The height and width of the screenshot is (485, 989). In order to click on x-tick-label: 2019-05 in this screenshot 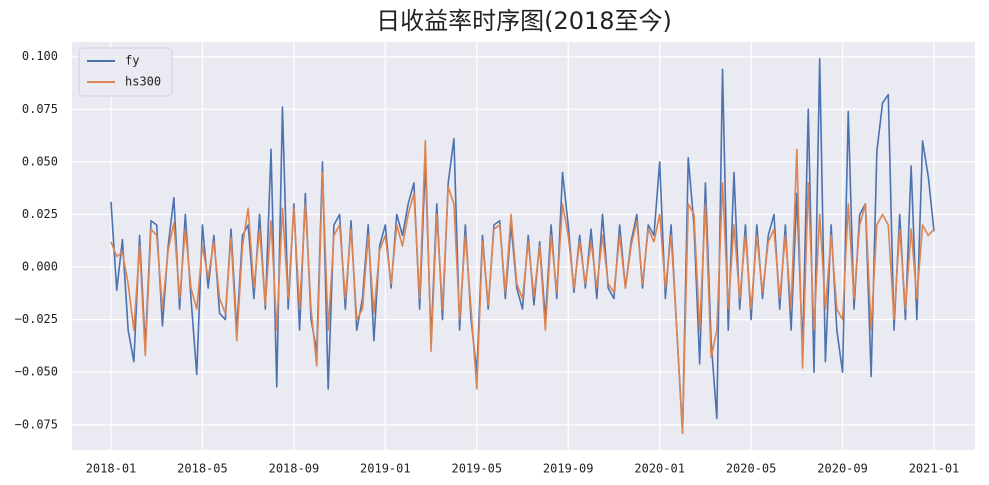, I will do `click(476, 469)`.